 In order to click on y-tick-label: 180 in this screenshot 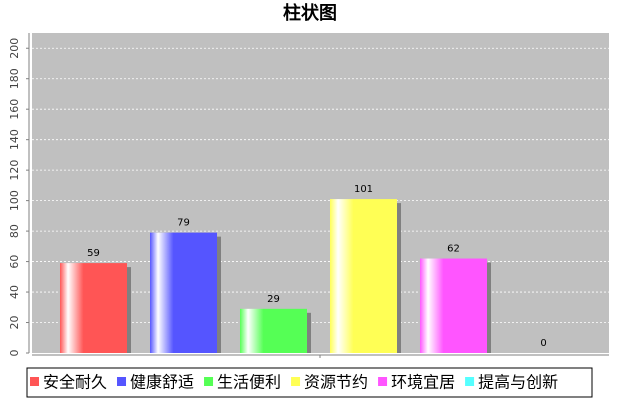, I will do `click(14, 78)`.